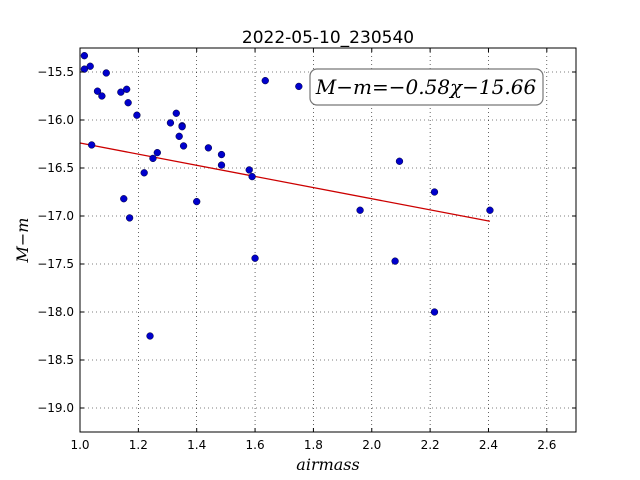 This screenshot has height=480, width=640. What do you see at coordinates (55, 360) in the screenshot?
I see `y-tick-label: −18.5` at bounding box center [55, 360].